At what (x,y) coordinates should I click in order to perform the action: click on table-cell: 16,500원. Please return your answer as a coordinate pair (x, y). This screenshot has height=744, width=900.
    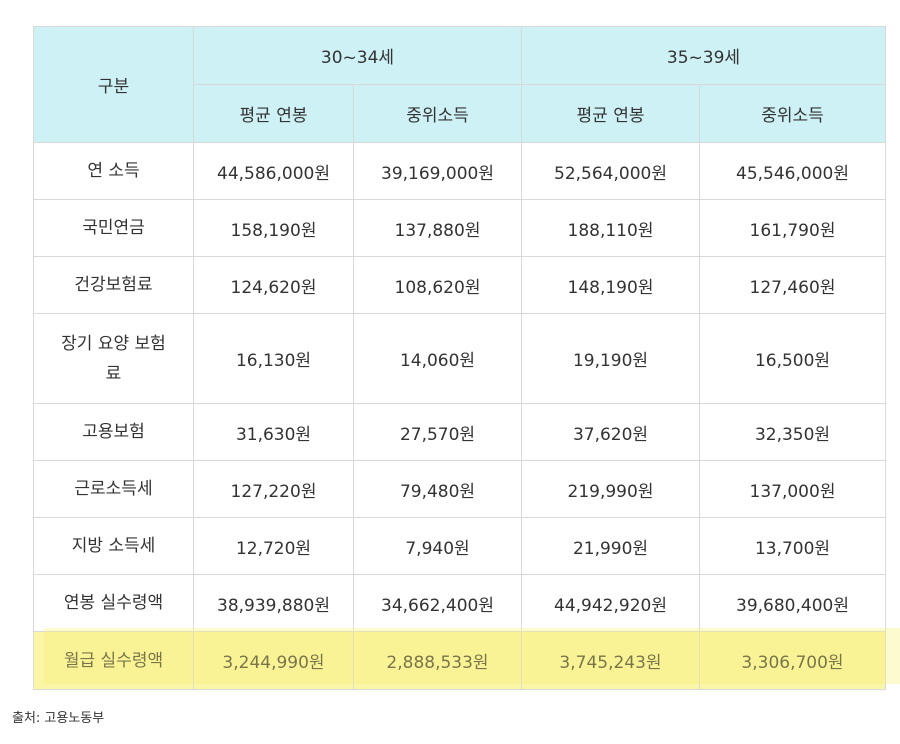
    Looking at the image, I should click on (792, 358).